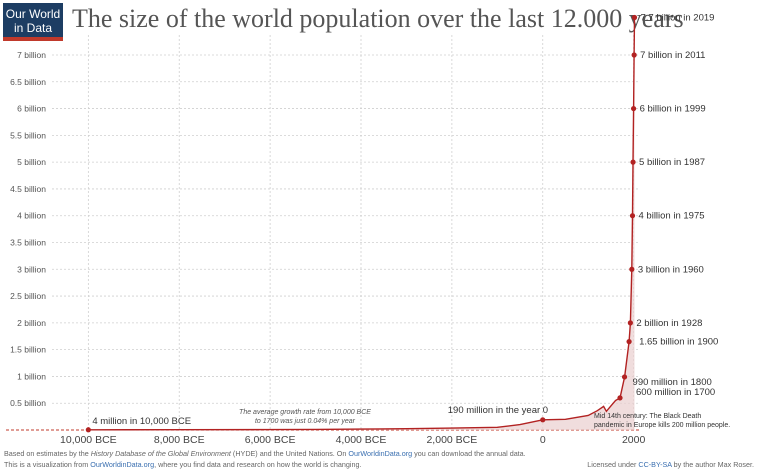 The height and width of the screenshot is (473, 760). Describe the element at coordinates (672, 55) in the screenshot. I see `data-label: 7 billion in 2011` at that location.